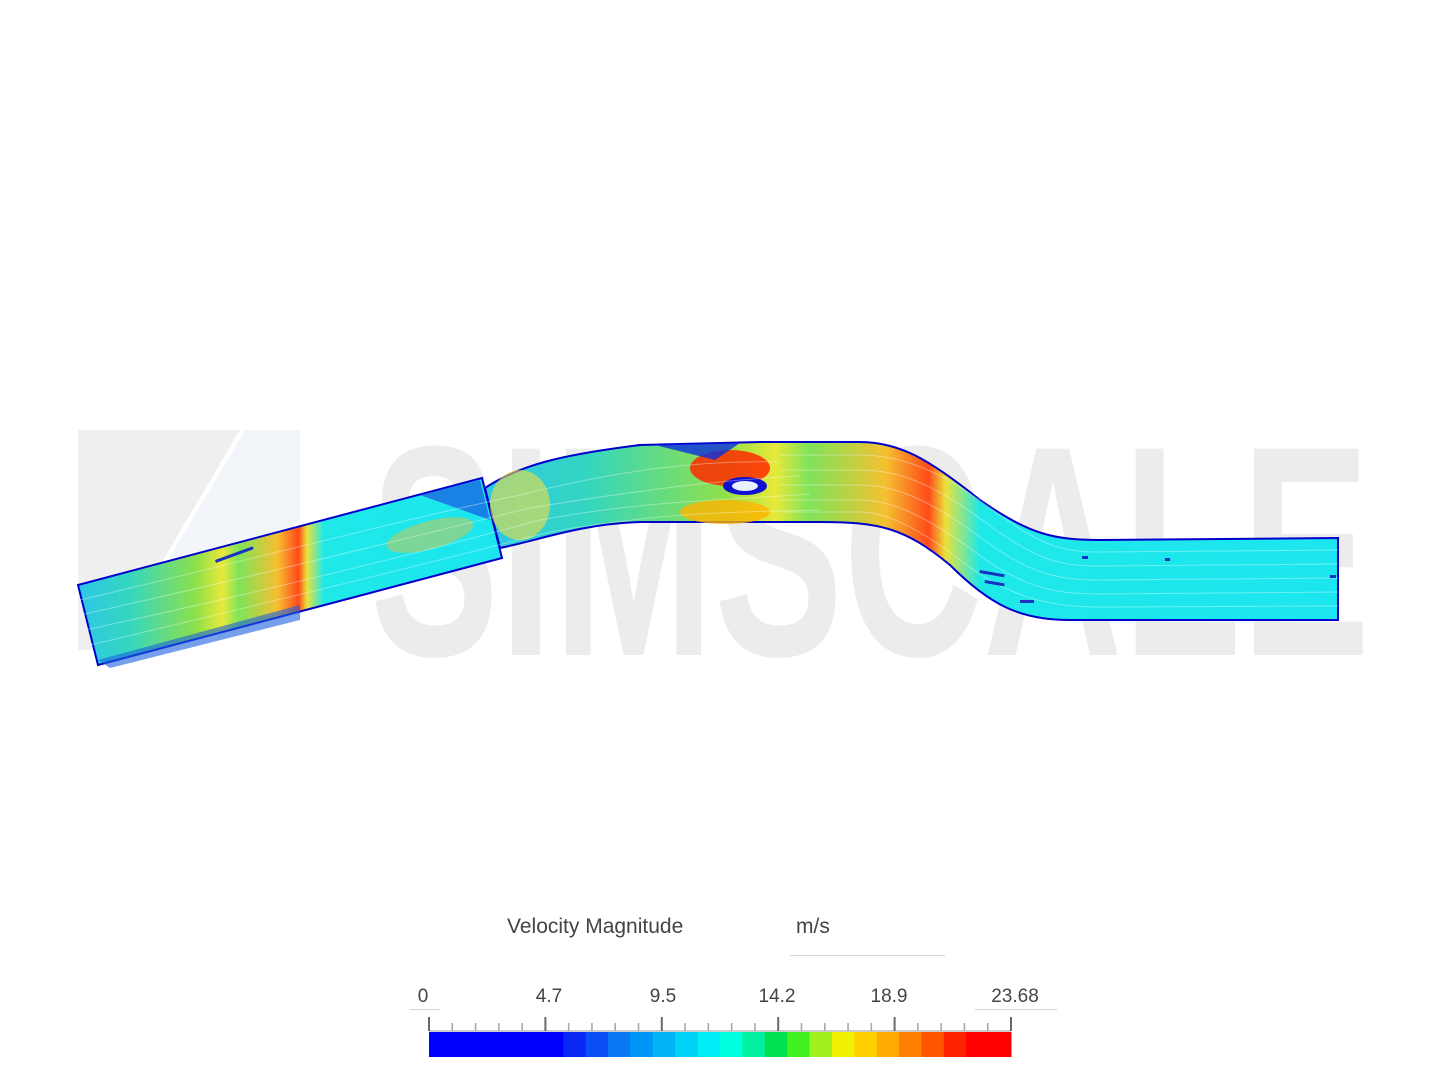  I want to click on legend-tick-label: 9.5, so click(663, 996).